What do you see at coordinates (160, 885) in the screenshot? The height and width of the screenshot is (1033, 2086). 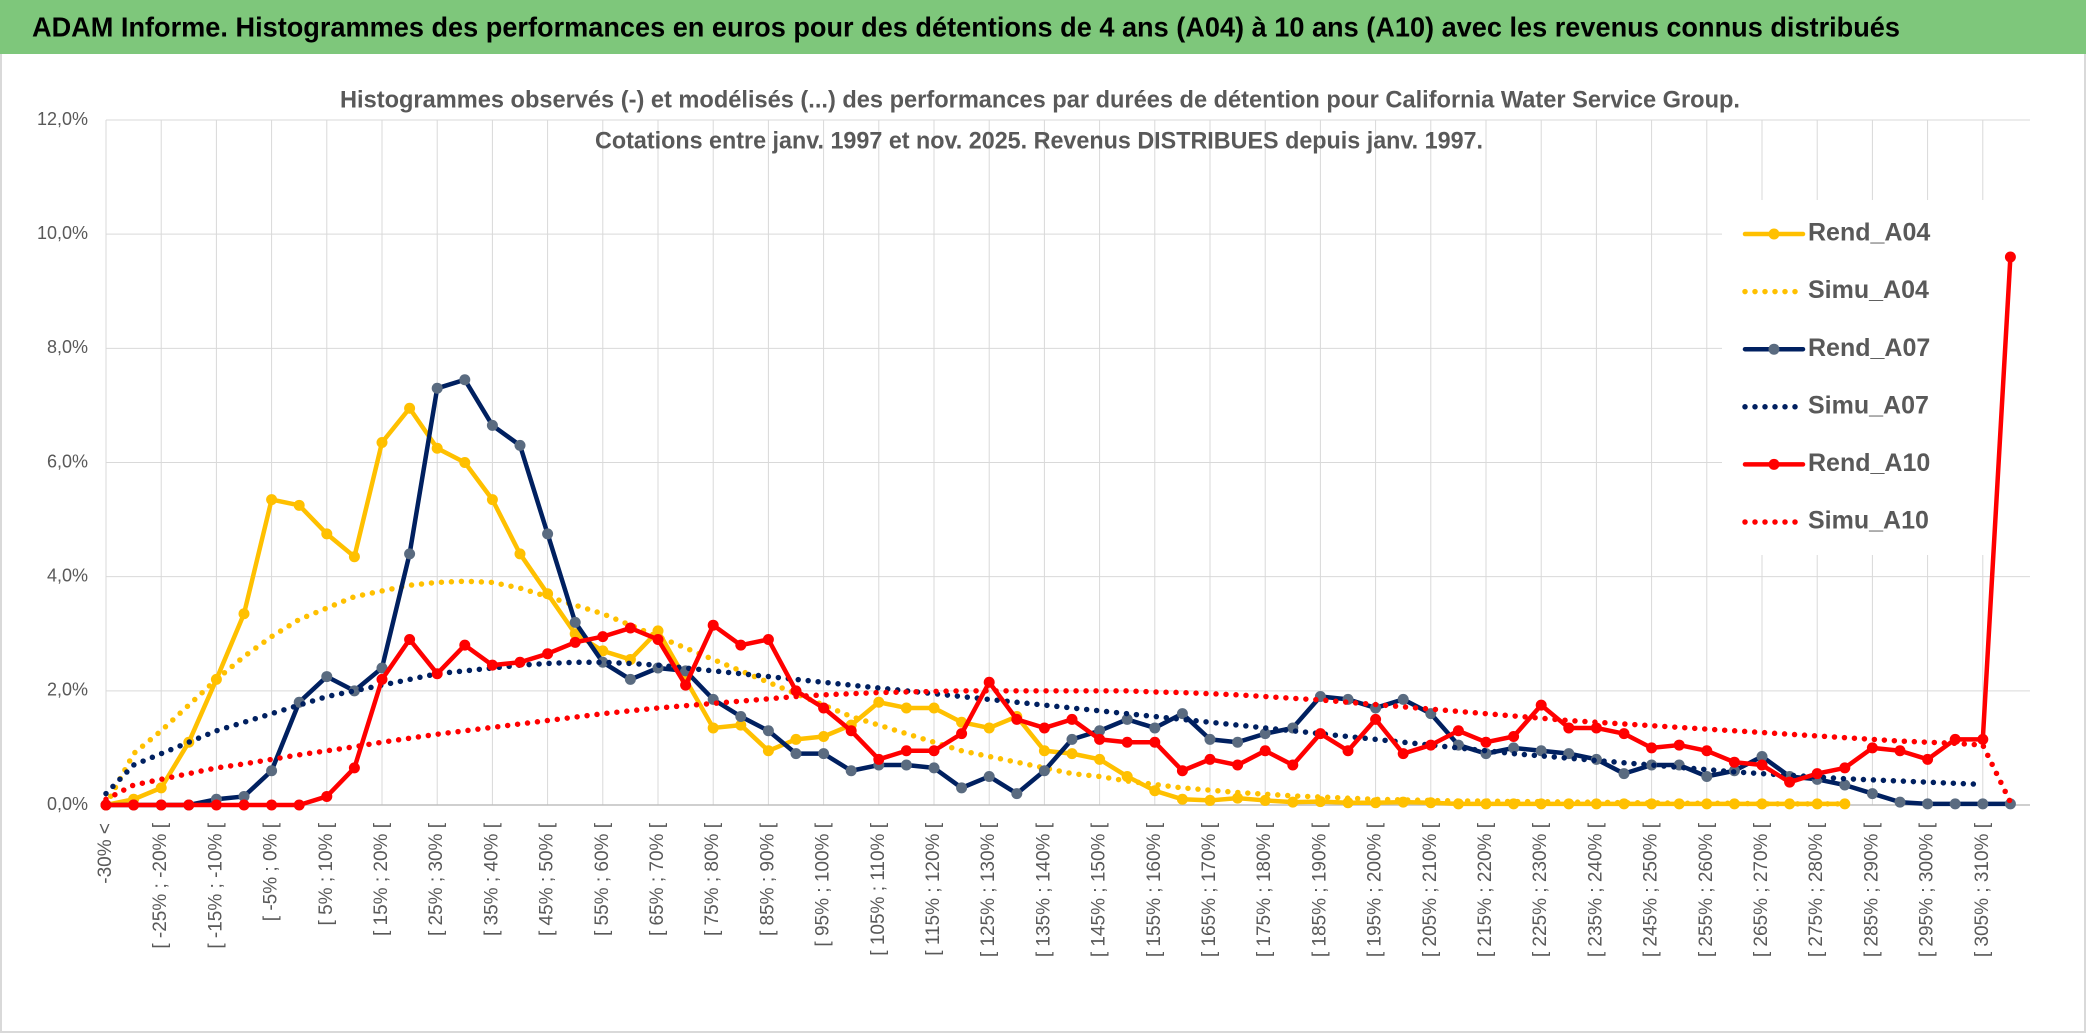 I see `x-tick-label: [ -25% ; -20% [` at bounding box center [160, 885].